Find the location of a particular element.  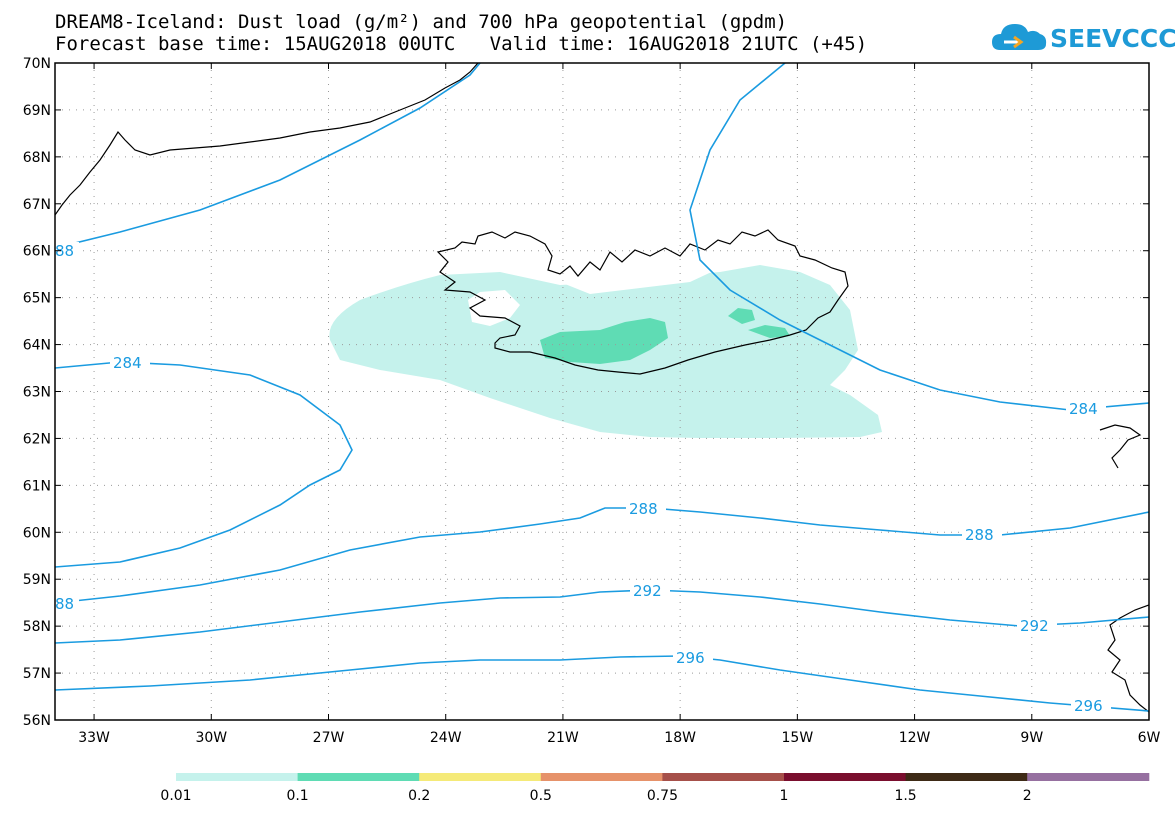

colorbar-label: 2 is located at coordinates (1027, 796).